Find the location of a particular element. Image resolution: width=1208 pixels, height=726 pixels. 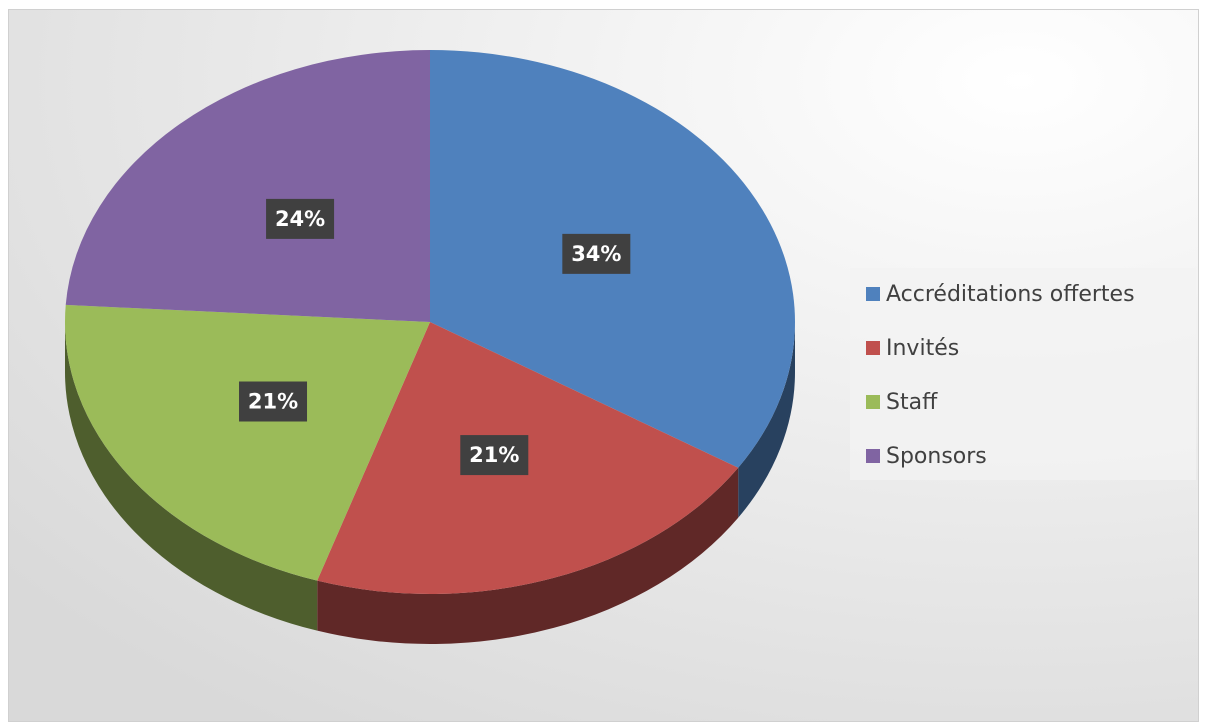

legend-label: Accréditations offertes is located at coordinates (1010, 294).